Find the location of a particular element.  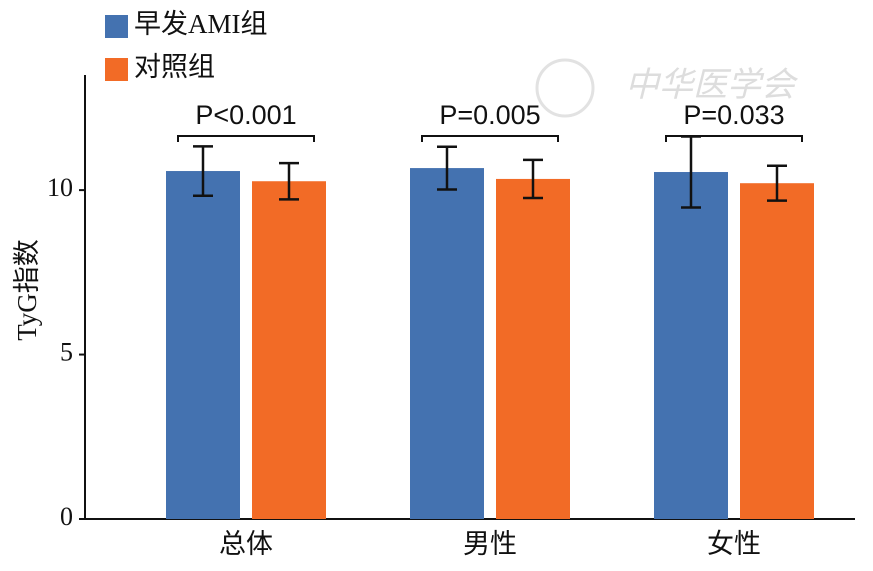

x-tick-label: 男性 is located at coordinates (490, 544).